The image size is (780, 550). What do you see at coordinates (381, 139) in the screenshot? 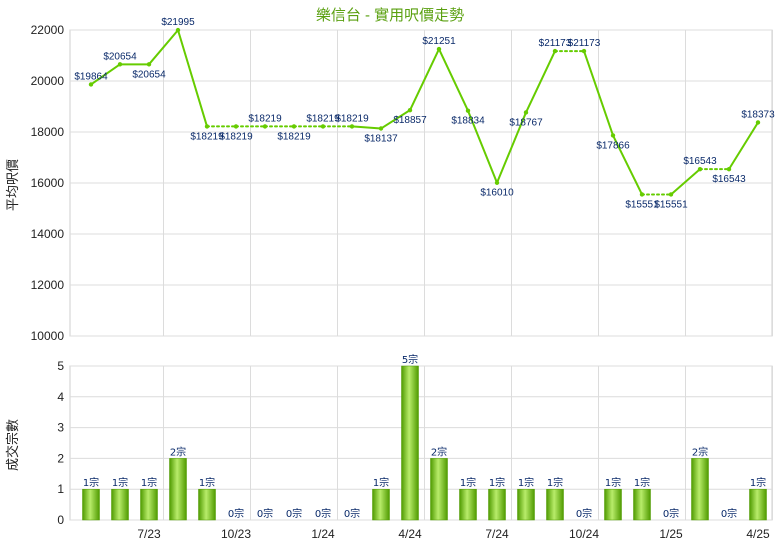
I see `price-point-label: $18137` at bounding box center [381, 139].